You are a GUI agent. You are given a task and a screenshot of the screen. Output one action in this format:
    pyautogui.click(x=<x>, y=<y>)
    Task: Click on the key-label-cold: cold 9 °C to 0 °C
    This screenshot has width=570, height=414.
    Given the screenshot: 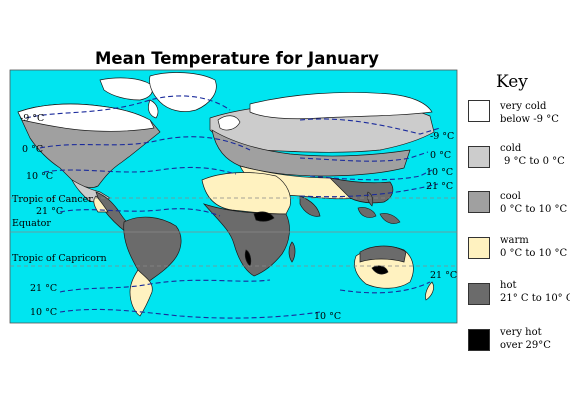 What is the action you would take?
    pyautogui.click(x=532, y=155)
    